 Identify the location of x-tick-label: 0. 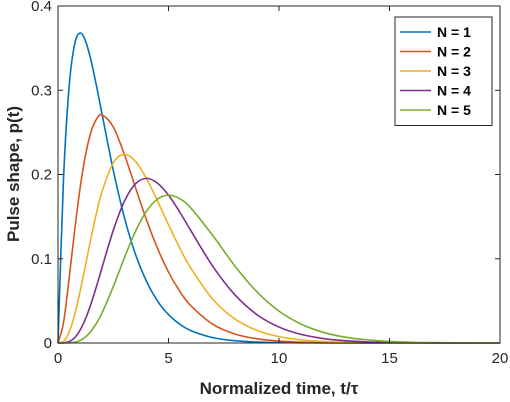
(58, 358).